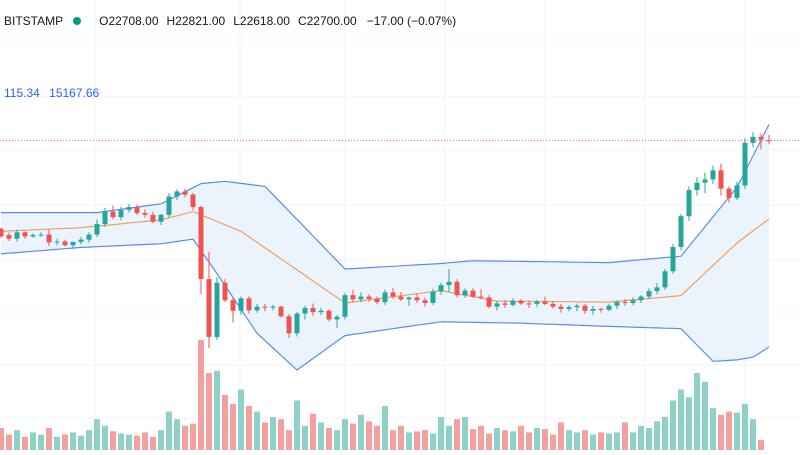 This screenshot has height=455, width=800. I want to click on close-value: C22700.00, so click(327, 21).